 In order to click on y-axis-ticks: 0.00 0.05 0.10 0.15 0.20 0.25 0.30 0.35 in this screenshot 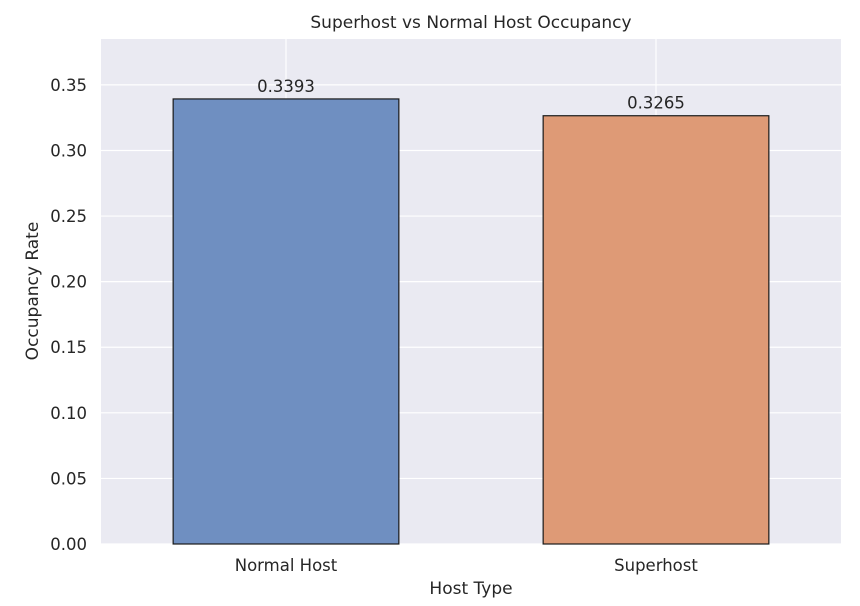, I will do `click(68, 315)`.